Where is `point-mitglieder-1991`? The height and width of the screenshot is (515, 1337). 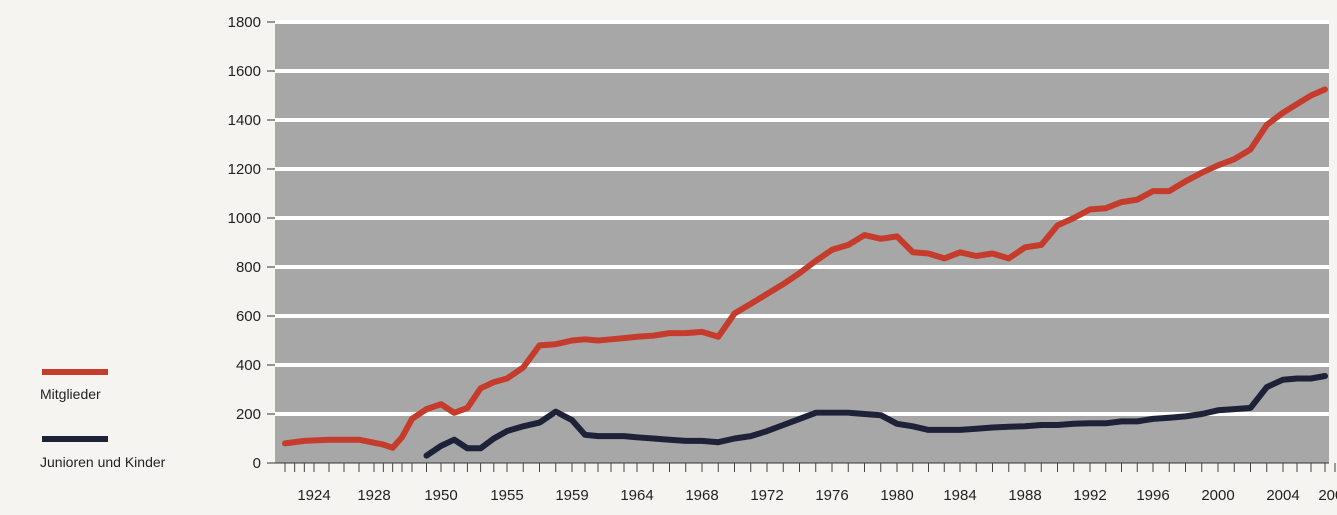
point-mitglieder-1991 is located at coordinates (1074, 218).